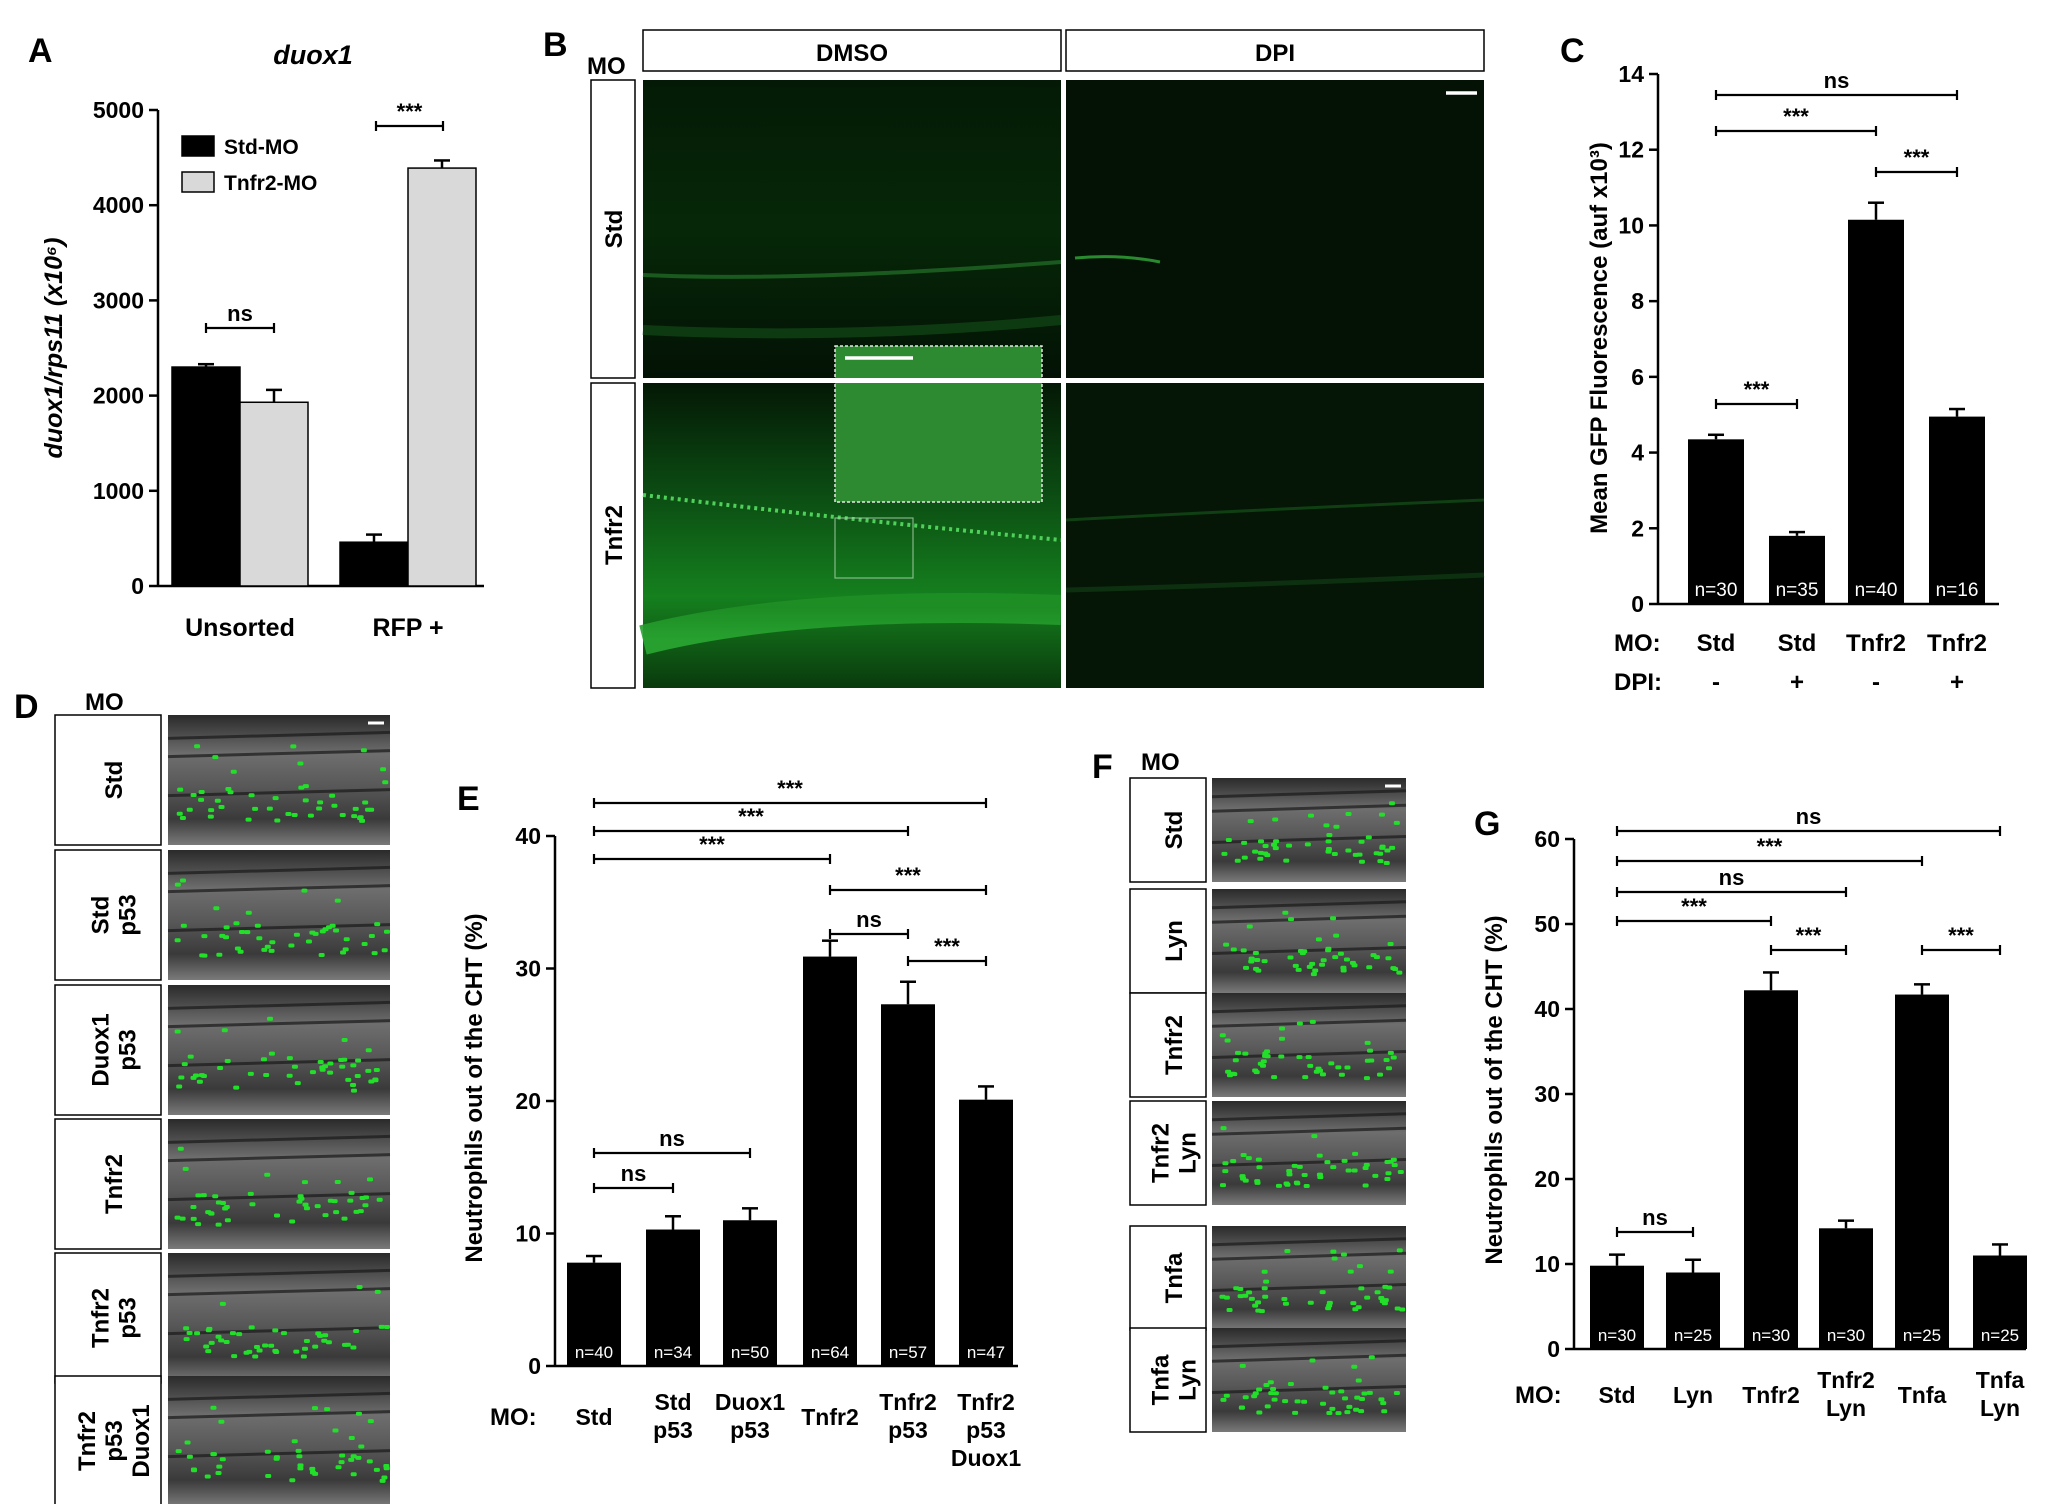  Describe the element at coordinates (1487, 824) in the screenshot. I see `panel-letter-g: G` at that location.